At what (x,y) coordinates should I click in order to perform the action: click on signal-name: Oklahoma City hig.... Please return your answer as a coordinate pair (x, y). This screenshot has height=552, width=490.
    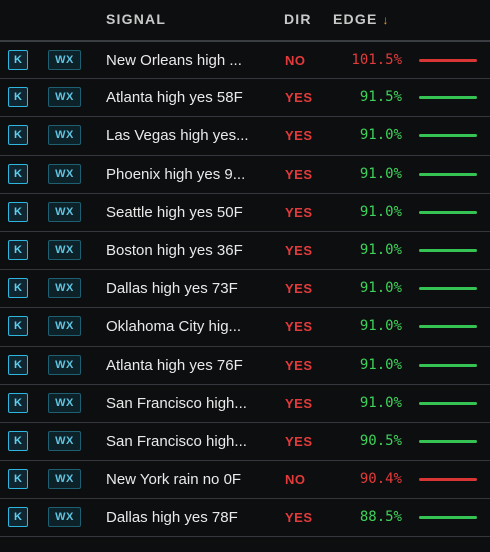
    Looking at the image, I should click on (174, 327).